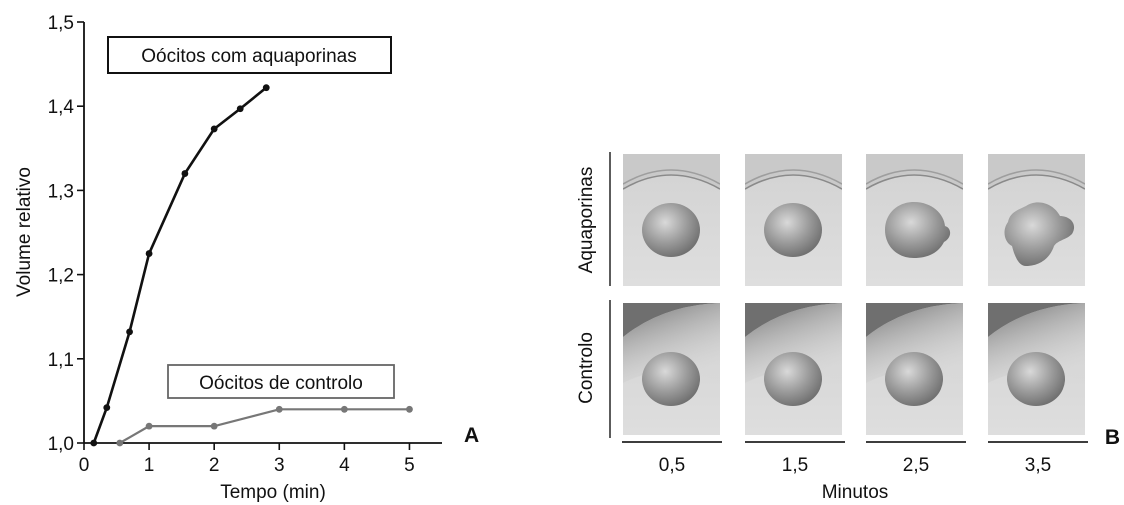  I want to click on y-axis-label: Volume relativo, so click(24, 232).